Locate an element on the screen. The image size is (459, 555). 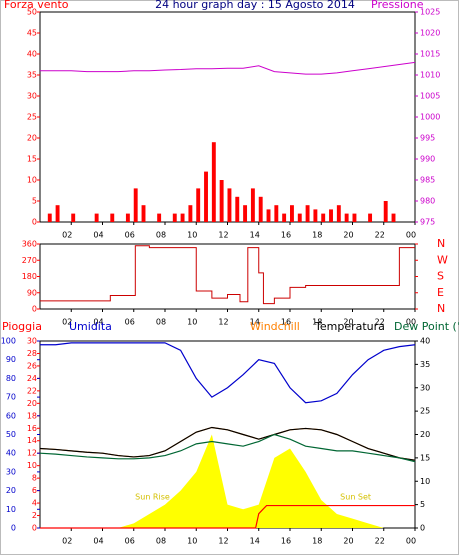
y-tick-label: 180 is located at coordinates (29, 276).